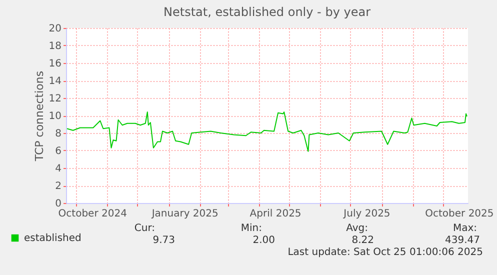  I want to click on x-tick-label: July 2025, so click(366, 214).